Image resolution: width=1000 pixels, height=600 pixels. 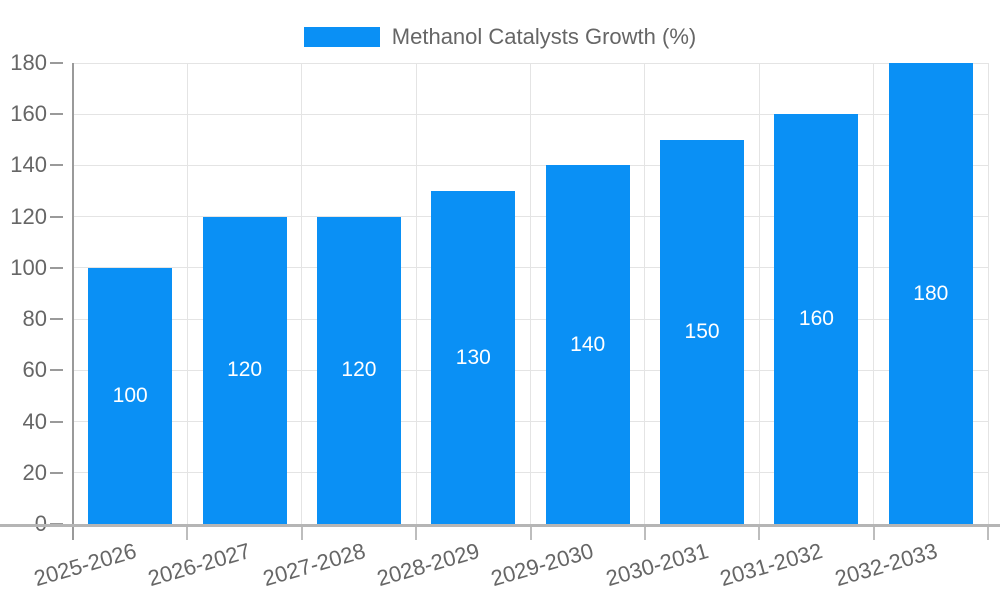 I want to click on x-tick-label: 2026-2027, so click(x=199, y=565).